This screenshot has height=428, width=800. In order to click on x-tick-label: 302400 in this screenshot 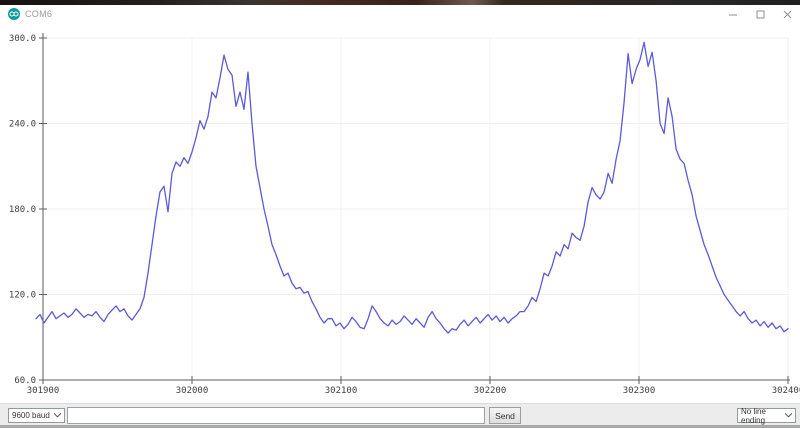, I will do `click(786, 391)`.